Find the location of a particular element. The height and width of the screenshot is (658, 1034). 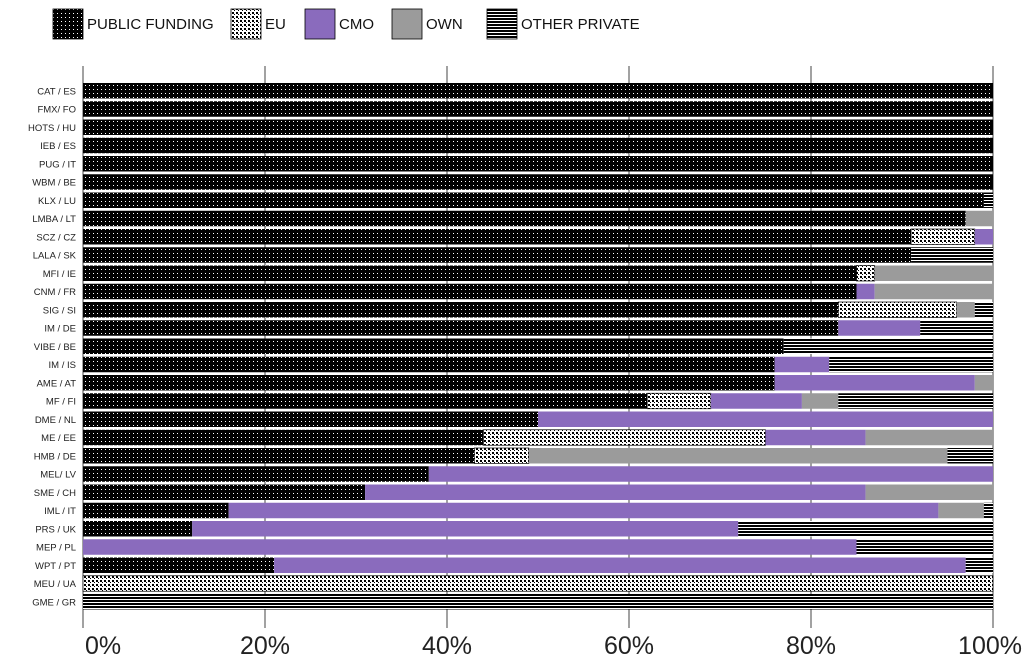

category-label: KLX / LU is located at coordinates (57, 201).